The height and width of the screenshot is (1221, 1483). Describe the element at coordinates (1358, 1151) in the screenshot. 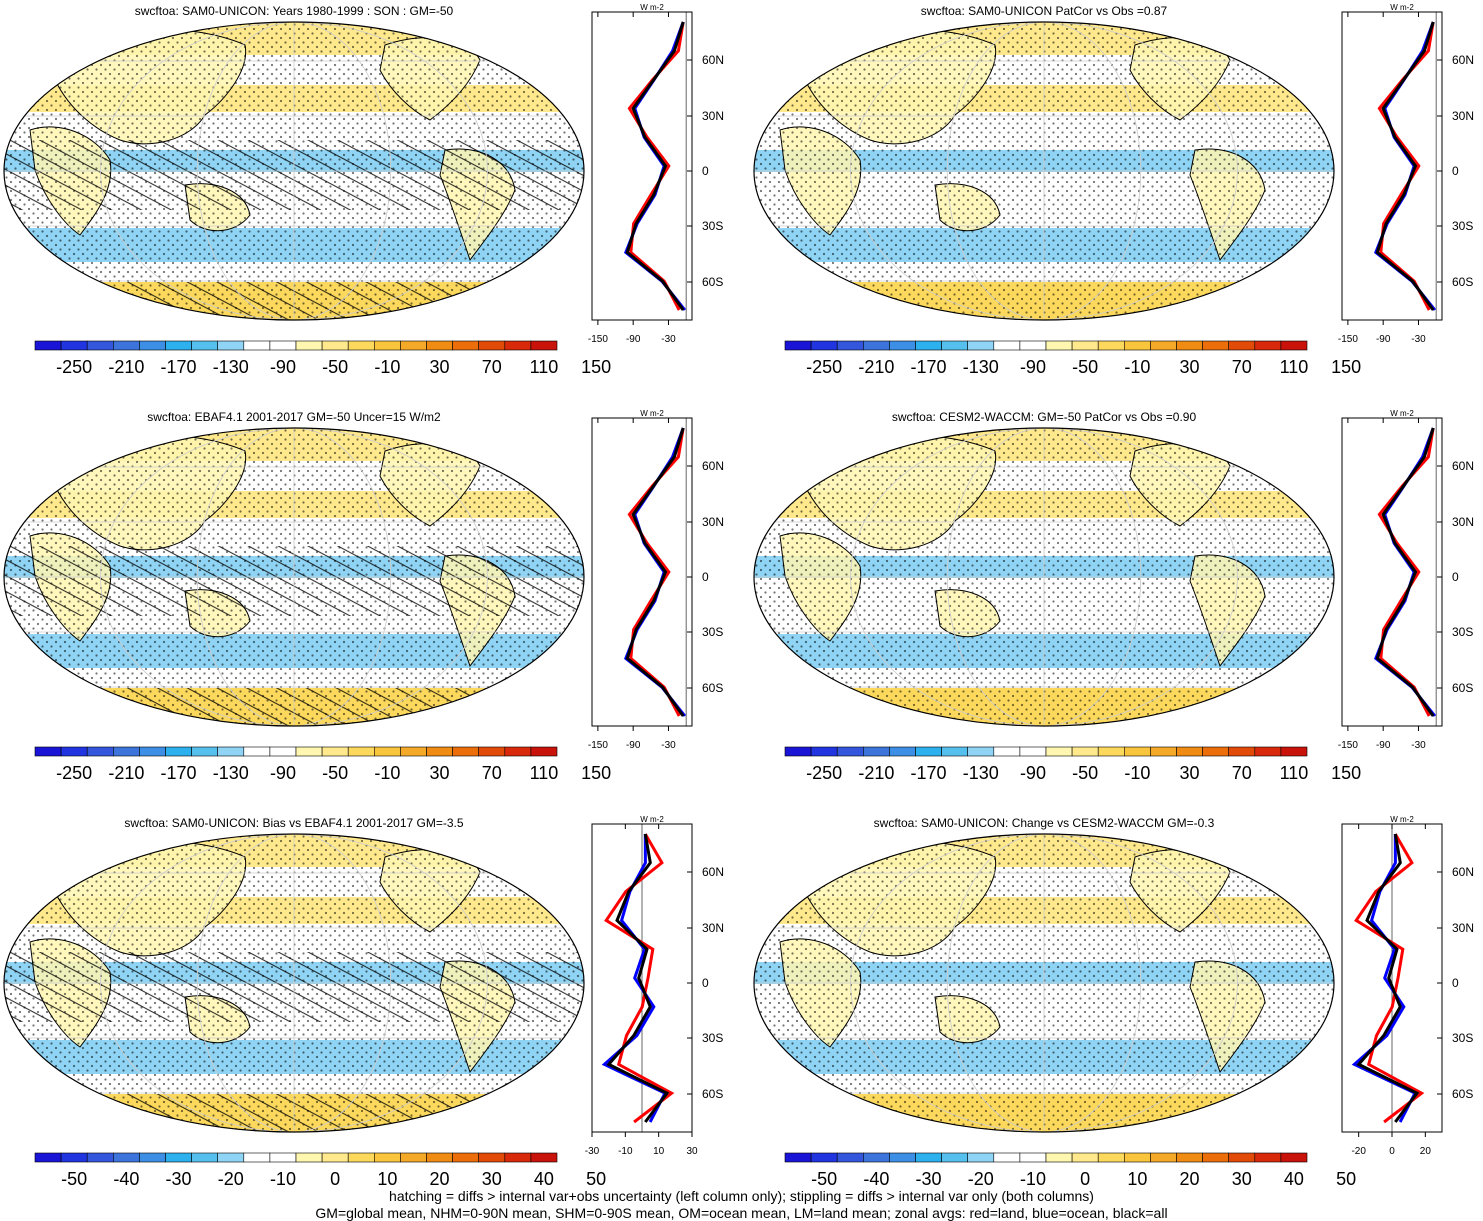

I see `zonal-tick-label: -20` at that location.